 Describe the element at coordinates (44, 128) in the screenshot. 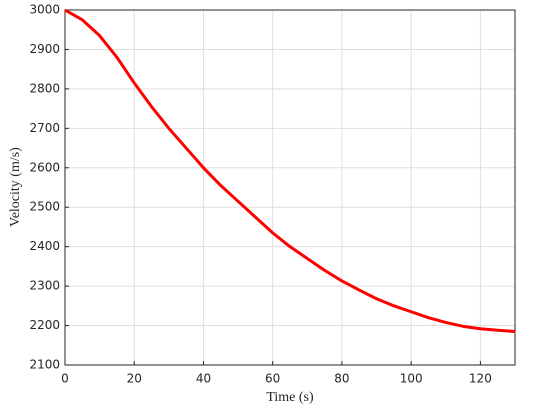

I see `y-tick-label: 2700` at that location.